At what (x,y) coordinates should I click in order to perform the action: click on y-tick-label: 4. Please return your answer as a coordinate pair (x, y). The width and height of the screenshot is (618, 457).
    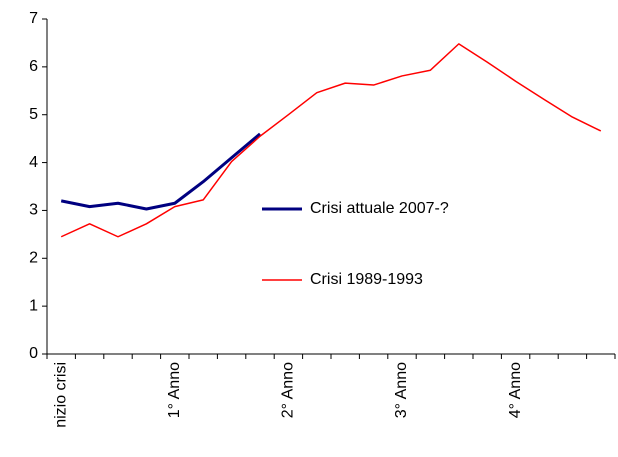
    Looking at the image, I should click on (33, 162).